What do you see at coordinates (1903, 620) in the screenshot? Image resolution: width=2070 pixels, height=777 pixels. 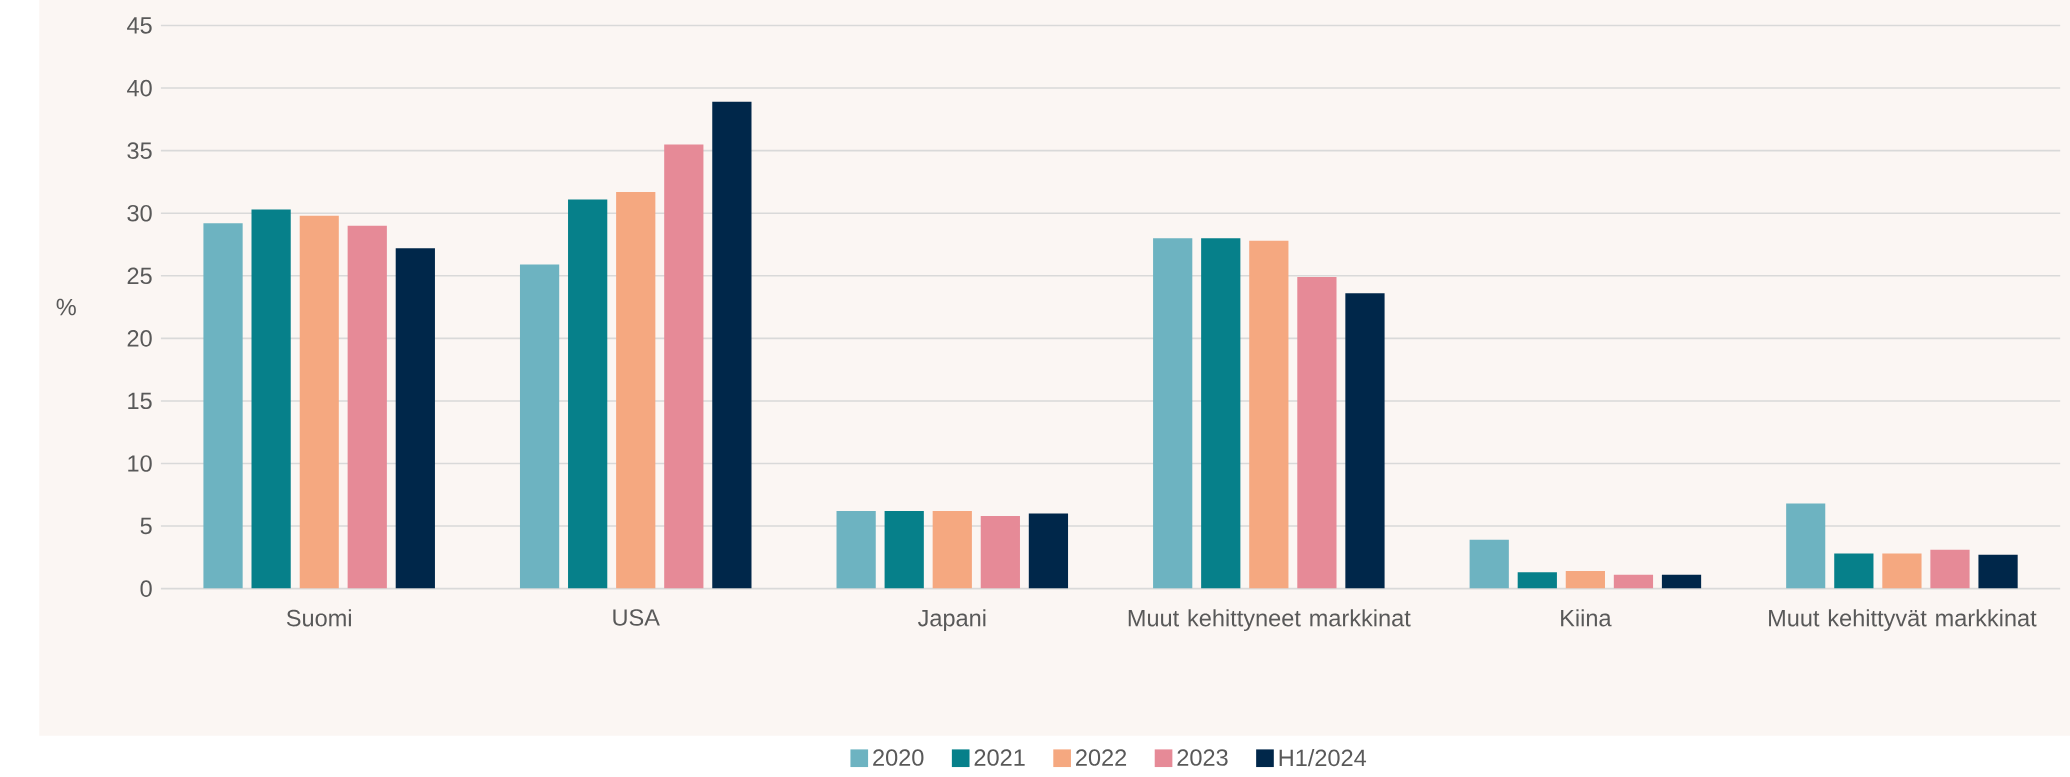 I see `x-tick-label: Muut kehittyvät markkinat` at bounding box center [1903, 620].